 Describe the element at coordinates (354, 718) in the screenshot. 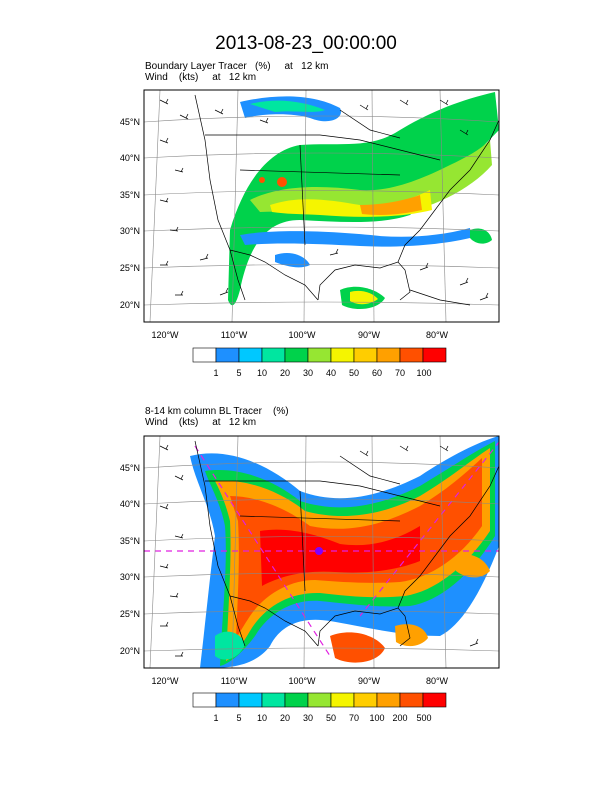

I see `panel2-colorbar-label: 70` at that location.